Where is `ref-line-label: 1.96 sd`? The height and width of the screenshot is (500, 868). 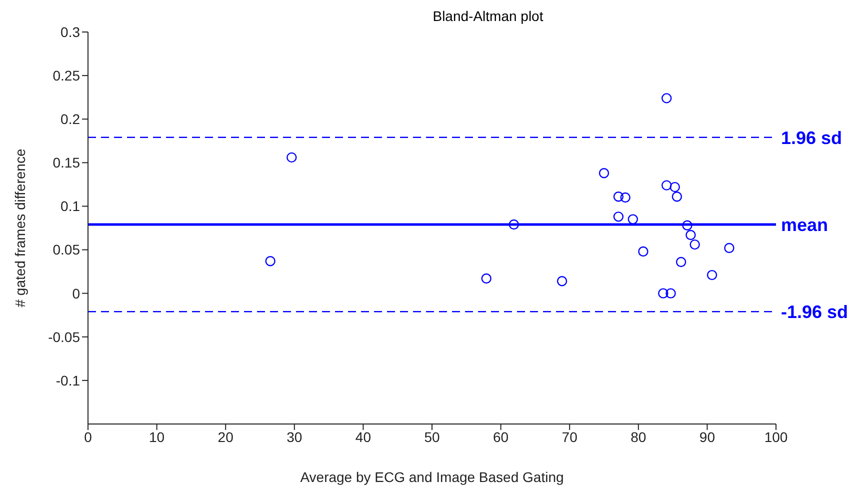
ref-line-label: 1.96 sd is located at coordinates (811, 138).